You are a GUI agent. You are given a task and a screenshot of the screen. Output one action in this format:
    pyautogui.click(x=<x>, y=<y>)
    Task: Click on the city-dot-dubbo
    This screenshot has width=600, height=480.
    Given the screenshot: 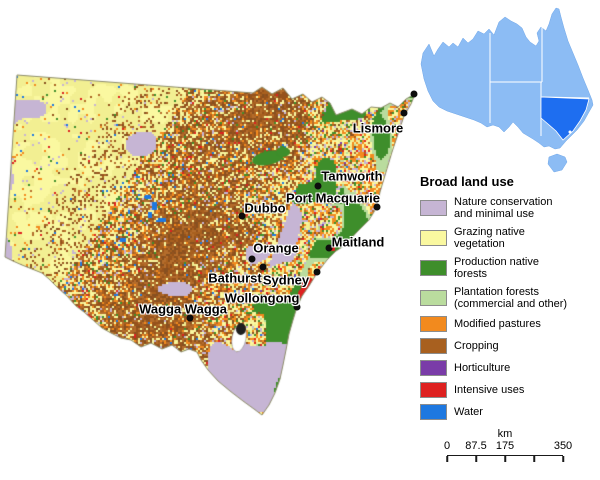 What is the action you would take?
    pyautogui.click(x=242, y=216)
    